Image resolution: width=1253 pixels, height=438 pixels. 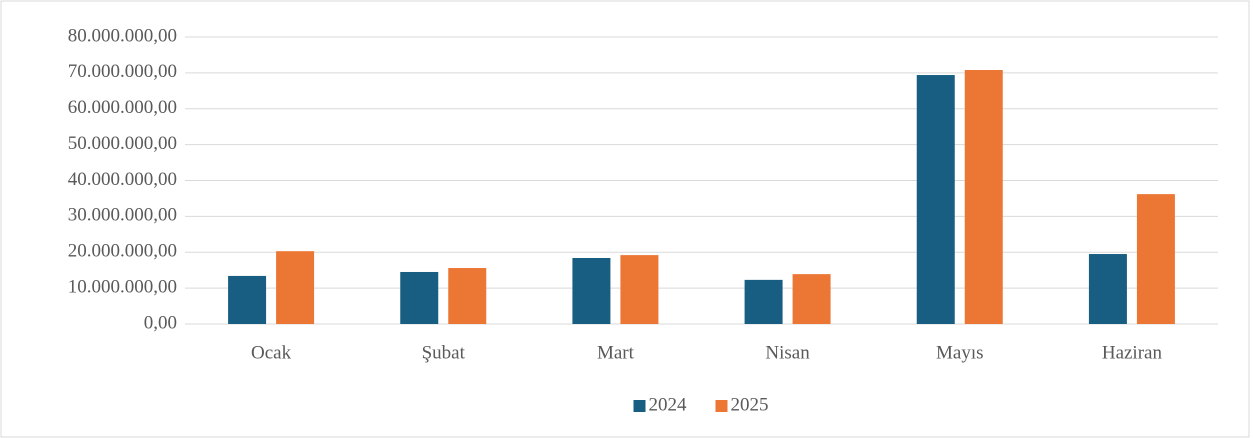 What do you see at coordinates (122, 286) in the screenshot?
I see `y-tick-label: 10.000.000,00` at bounding box center [122, 286].